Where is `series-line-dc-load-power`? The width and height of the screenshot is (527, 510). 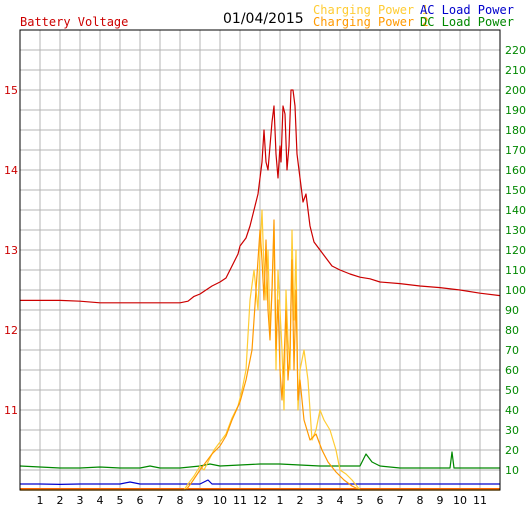
series-line-dc-load-power is located at coordinates (259, 460).